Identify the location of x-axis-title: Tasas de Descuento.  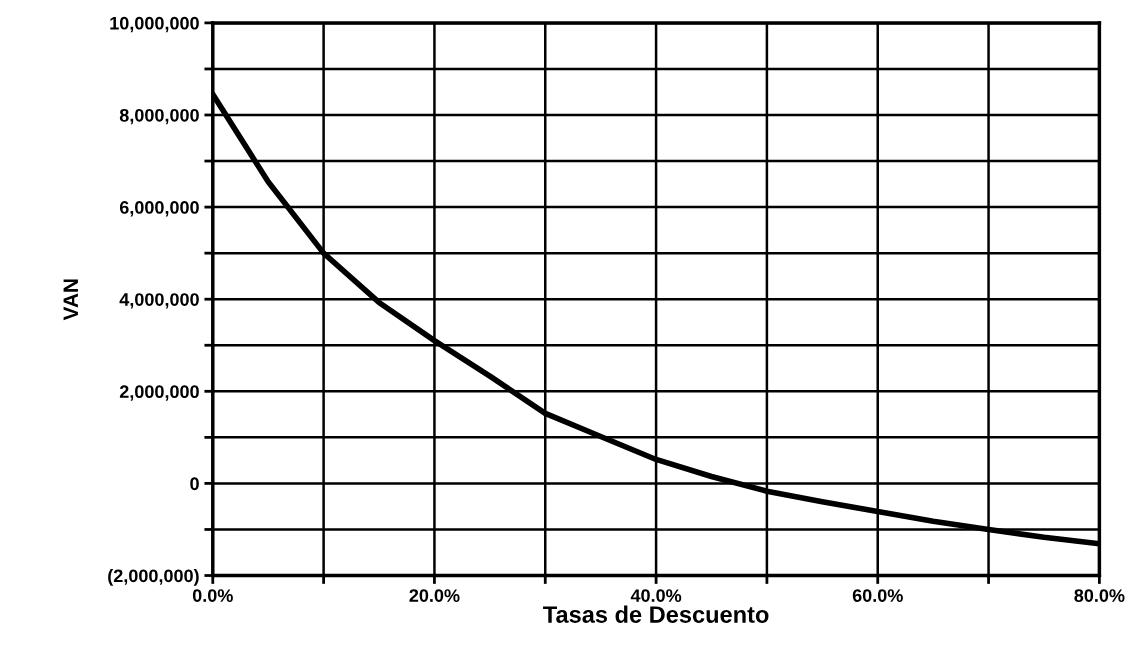
(656, 614).